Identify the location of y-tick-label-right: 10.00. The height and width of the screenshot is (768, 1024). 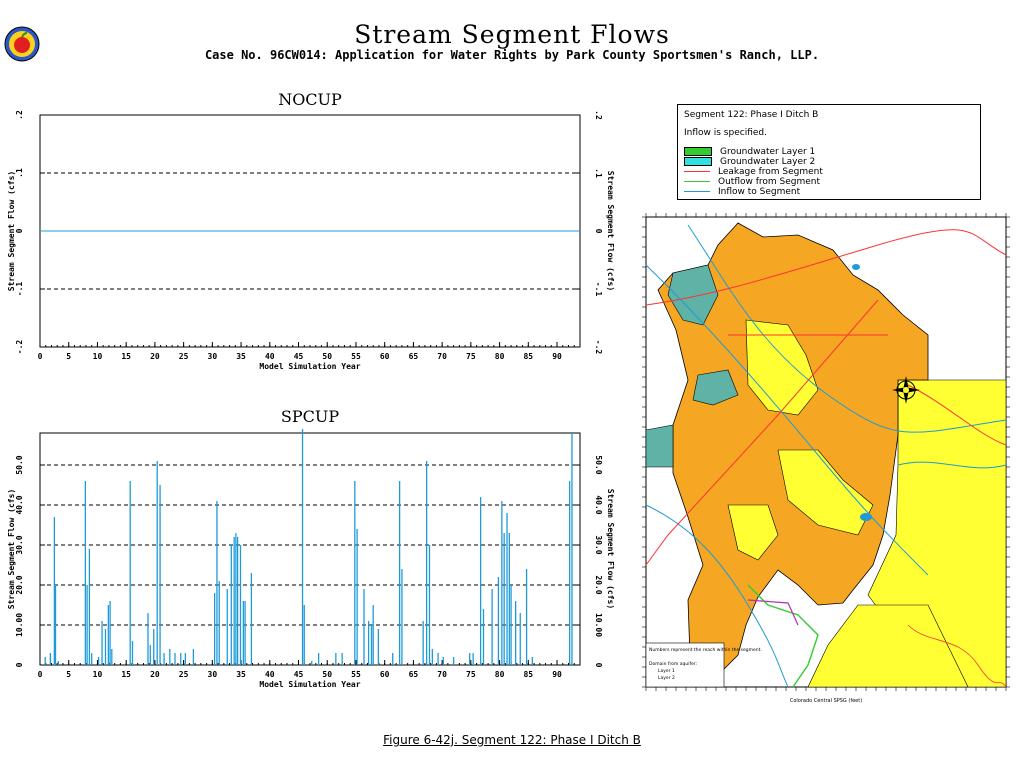
(598, 625).